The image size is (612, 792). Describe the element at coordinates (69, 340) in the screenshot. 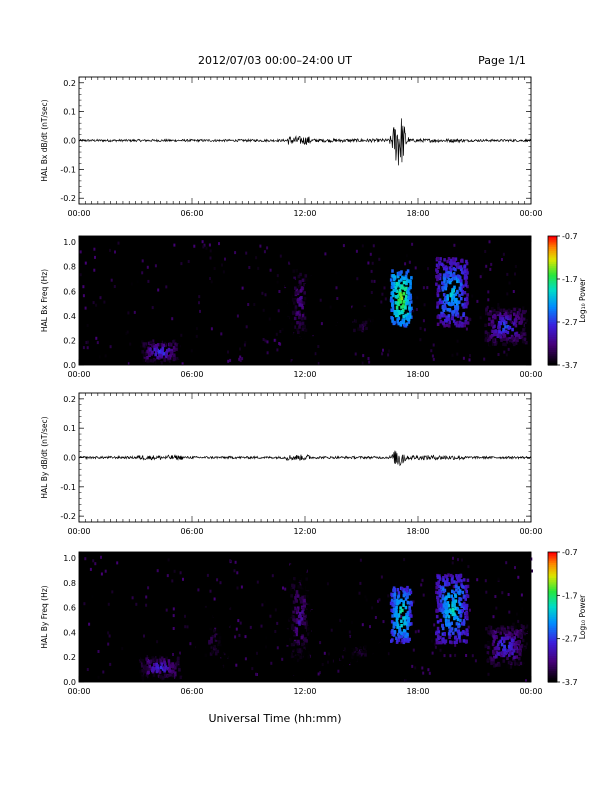

I see `y-tick-label: 0.2` at that location.